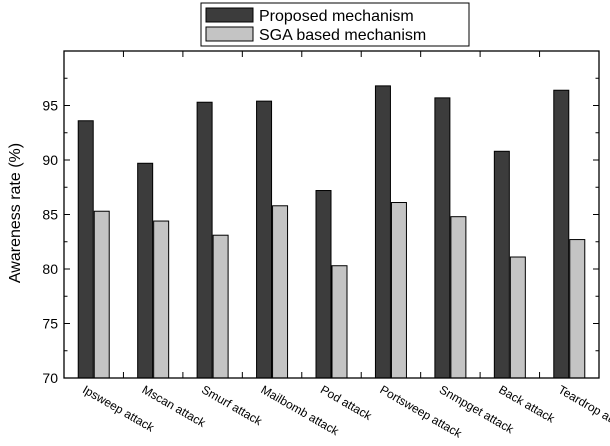 The width and height of the screenshot is (610, 446). What do you see at coordinates (583, 409) in the screenshot?
I see `x-tick-label: Teardrop attack` at bounding box center [583, 409].